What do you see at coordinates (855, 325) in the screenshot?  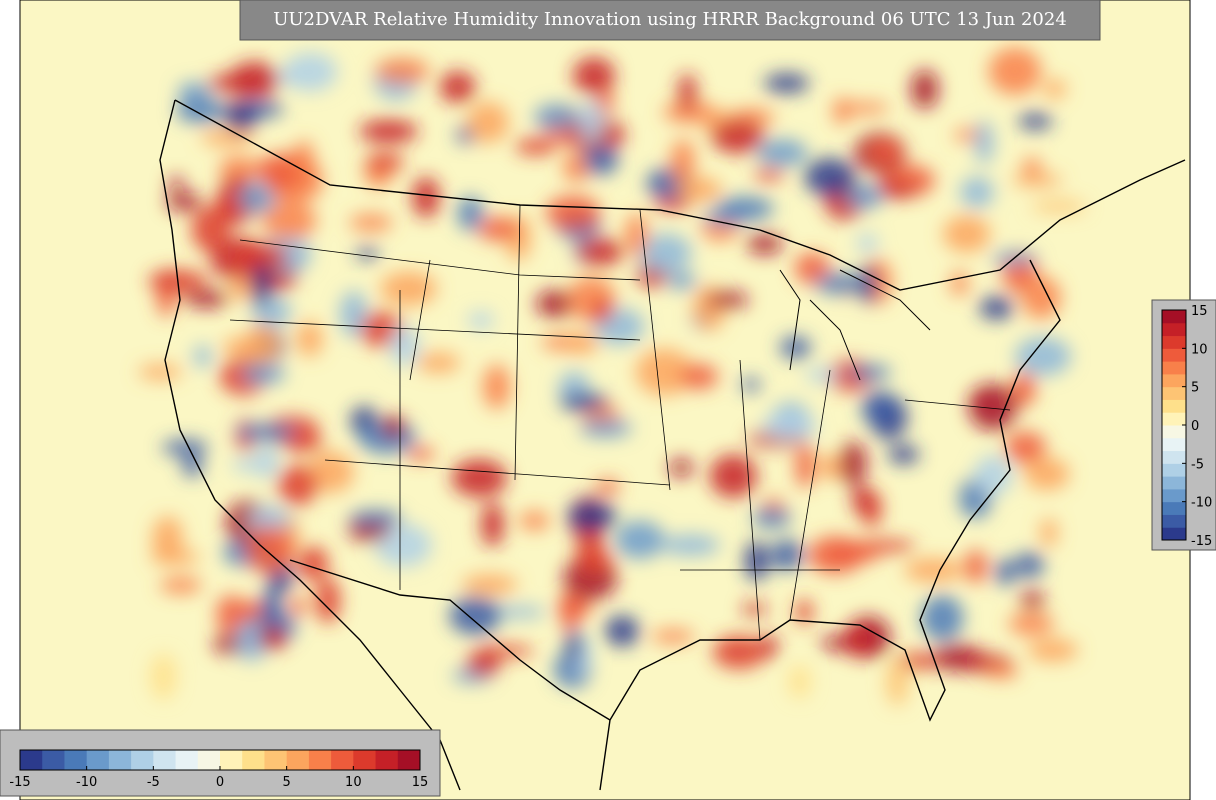 I see `great-lakes` at bounding box center [855, 325].